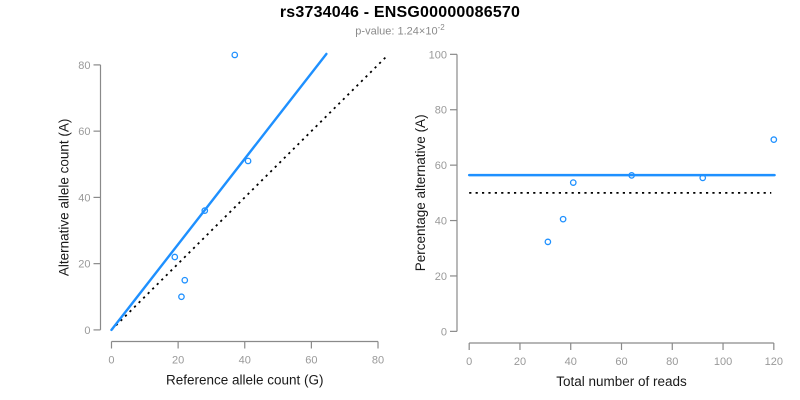 The image size is (800, 400). What do you see at coordinates (400, 12) in the screenshot?
I see `page-title: rs3734046 - ENSG00000086570` at bounding box center [400, 12].